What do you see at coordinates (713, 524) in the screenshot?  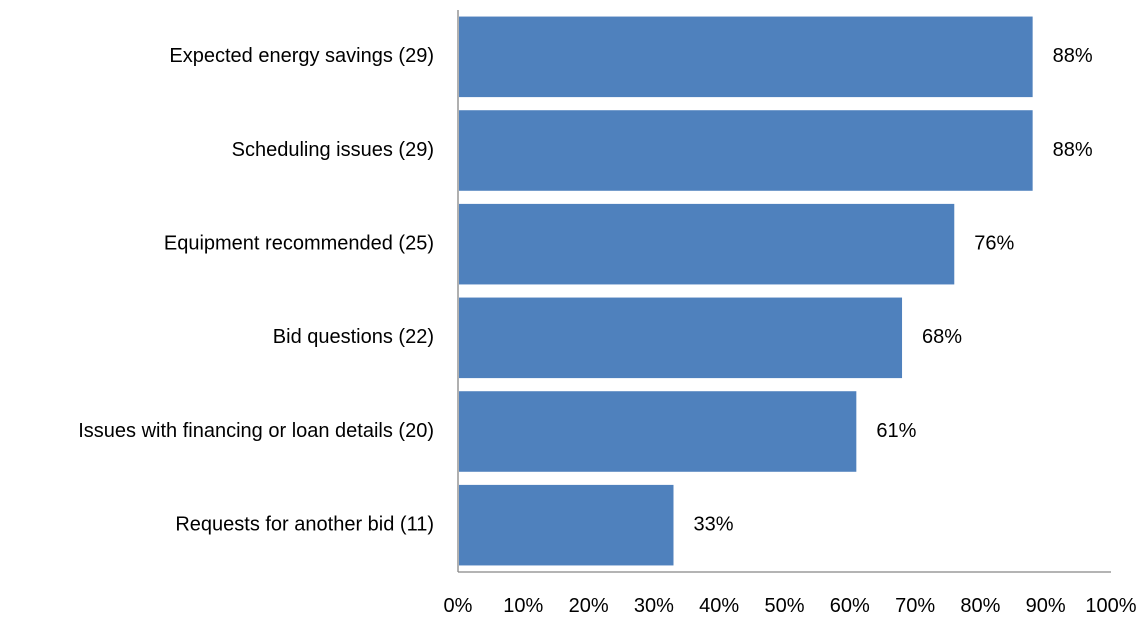 I see `data-label: 33%` at bounding box center [713, 524].